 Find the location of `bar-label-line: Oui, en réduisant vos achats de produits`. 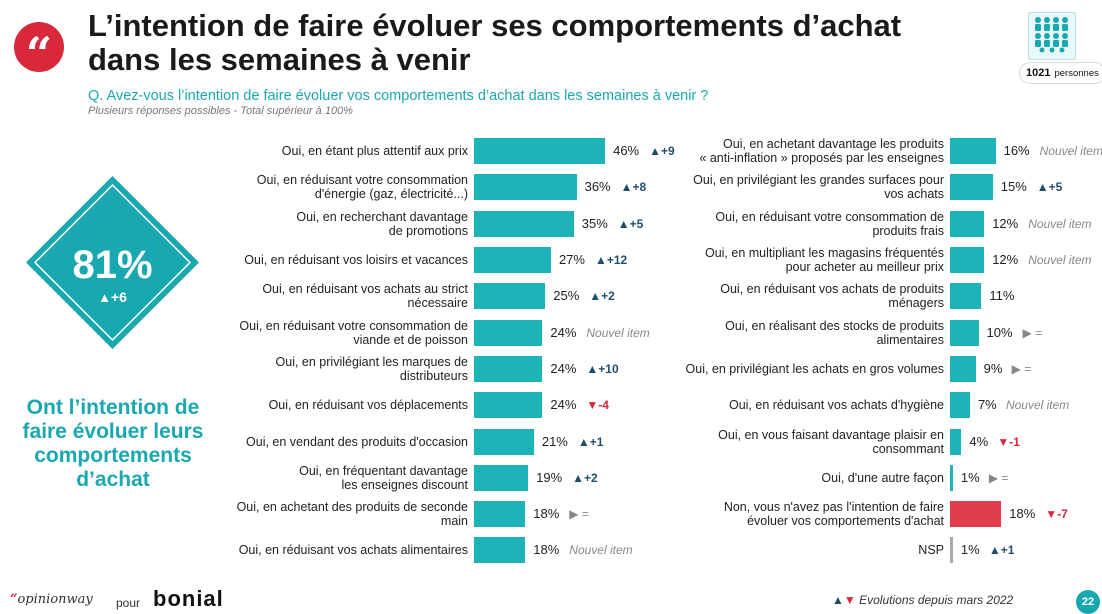

bar-label-line: Oui, en réduisant vos achats de produits is located at coordinates (832, 289).